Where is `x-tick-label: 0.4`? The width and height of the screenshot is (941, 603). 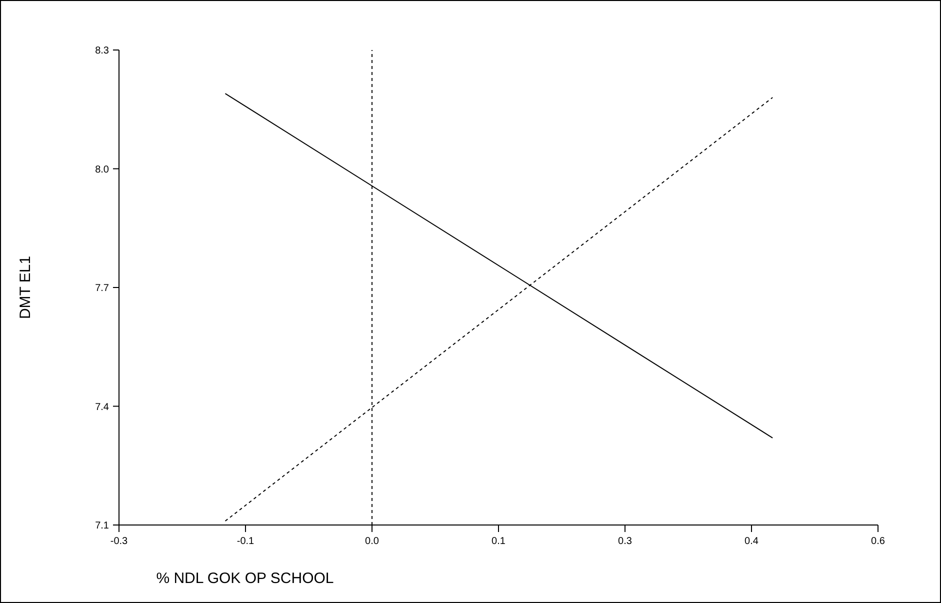
x-tick-label: 0.4 is located at coordinates (751, 541).